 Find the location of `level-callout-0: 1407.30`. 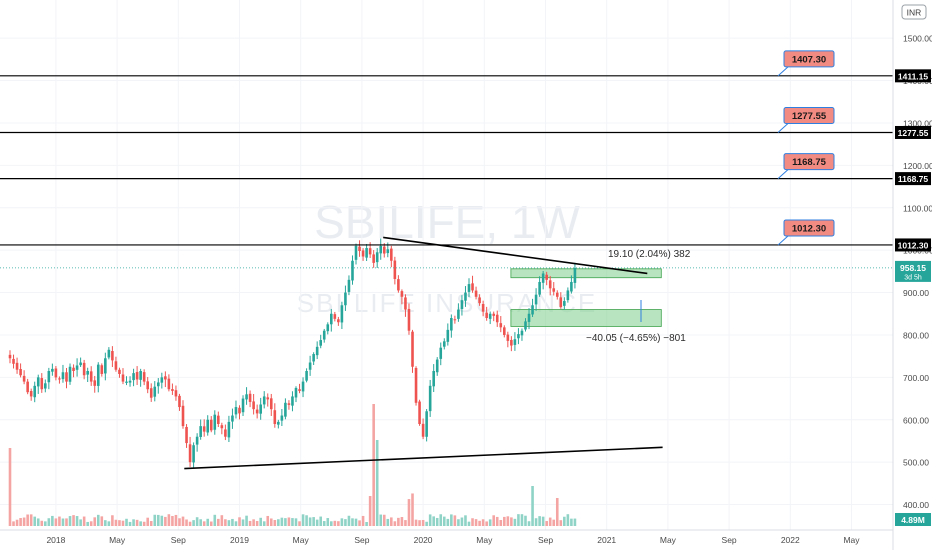

level-callout-0: 1407.30 is located at coordinates (806, 63).